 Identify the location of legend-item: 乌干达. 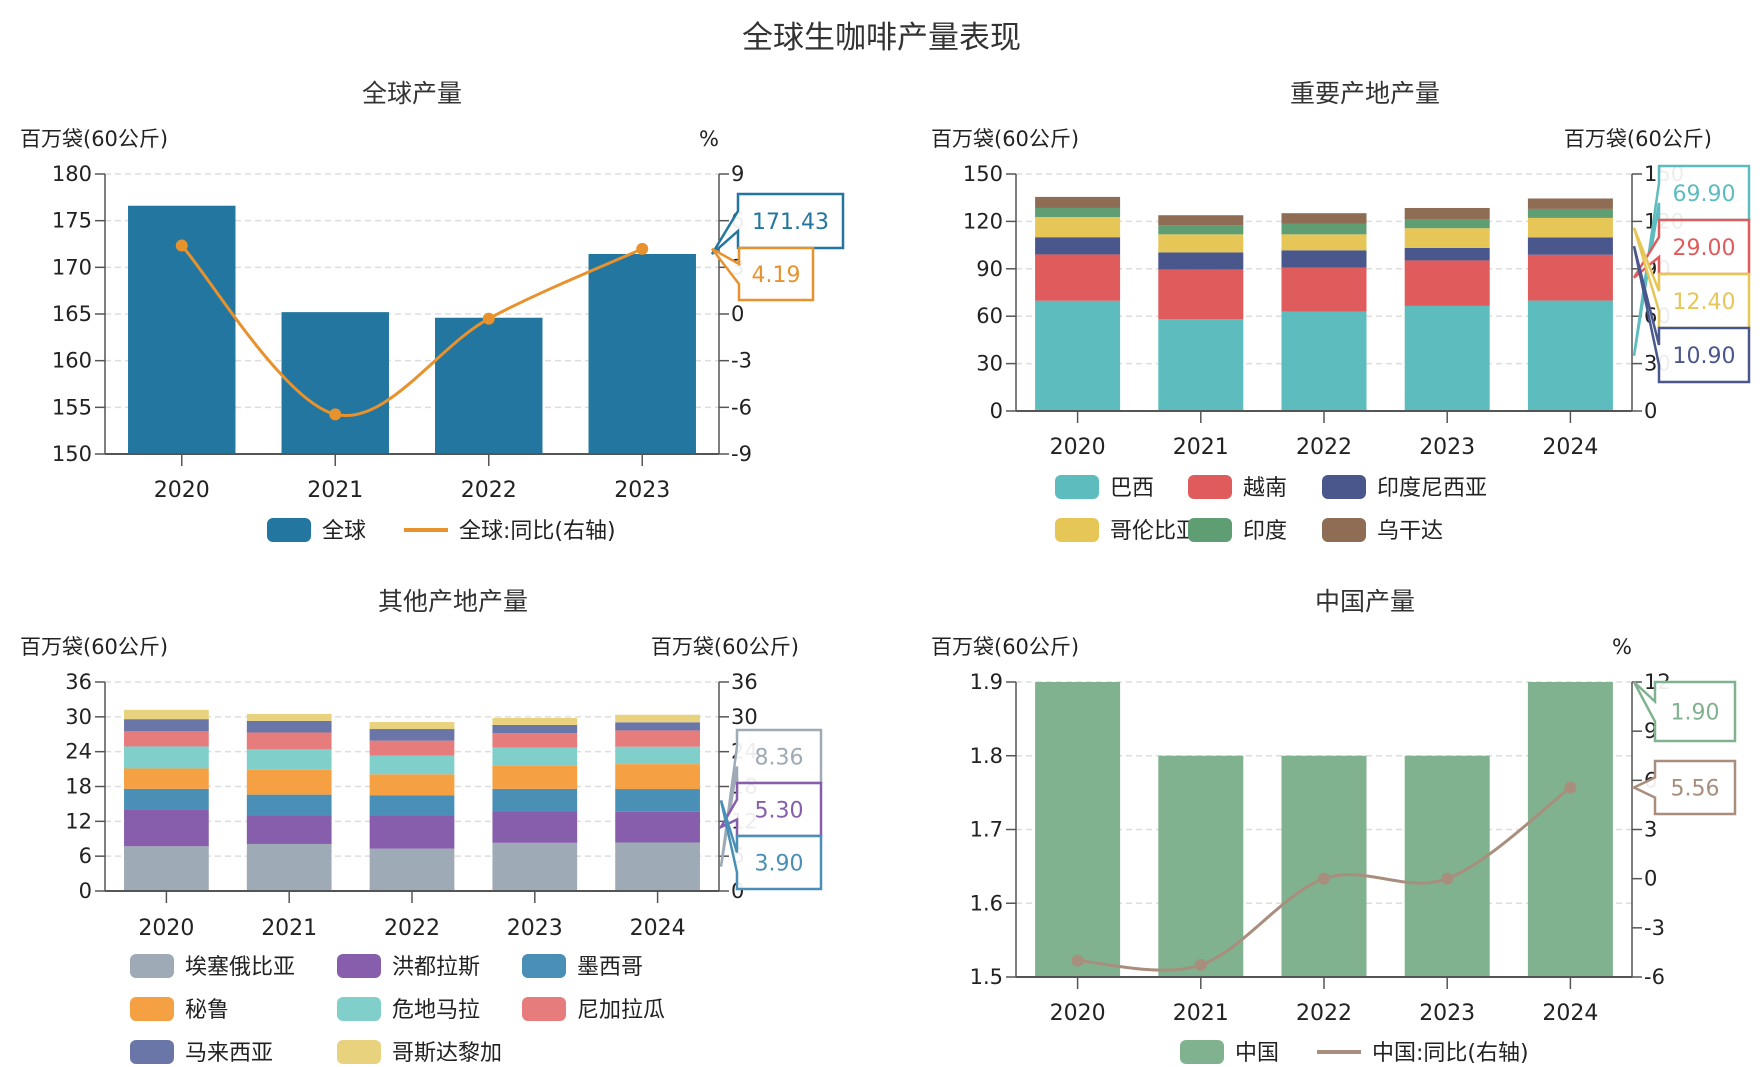
(1382, 531).